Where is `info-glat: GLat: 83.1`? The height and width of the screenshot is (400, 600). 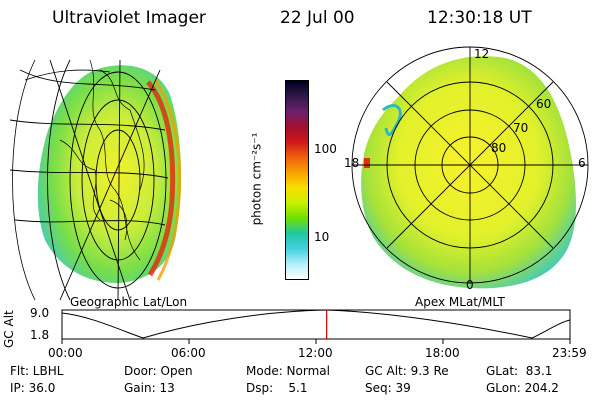 info-glat: GLat: 83.1 is located at coordinates (519, 371).